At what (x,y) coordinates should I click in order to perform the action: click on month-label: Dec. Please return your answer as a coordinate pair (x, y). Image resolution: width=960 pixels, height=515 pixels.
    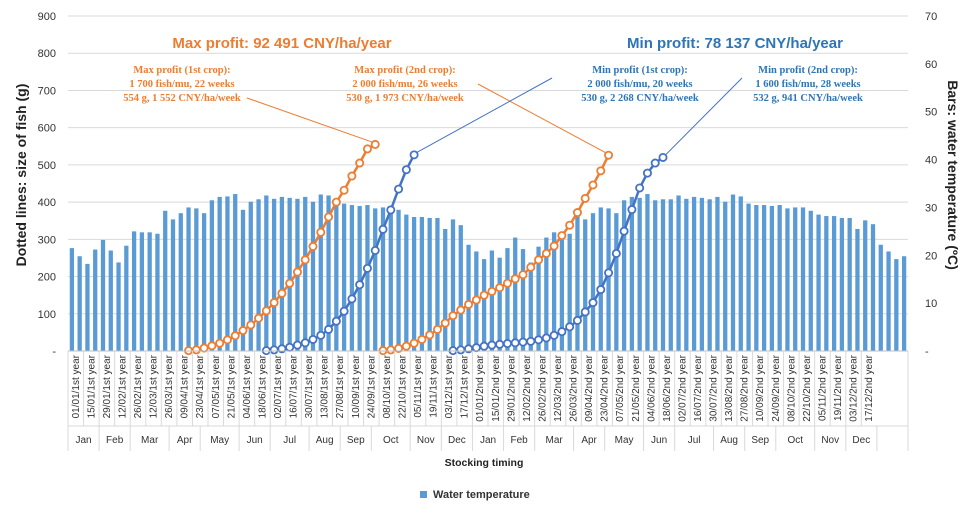
    Looking at the image, I should click on (861, 440).